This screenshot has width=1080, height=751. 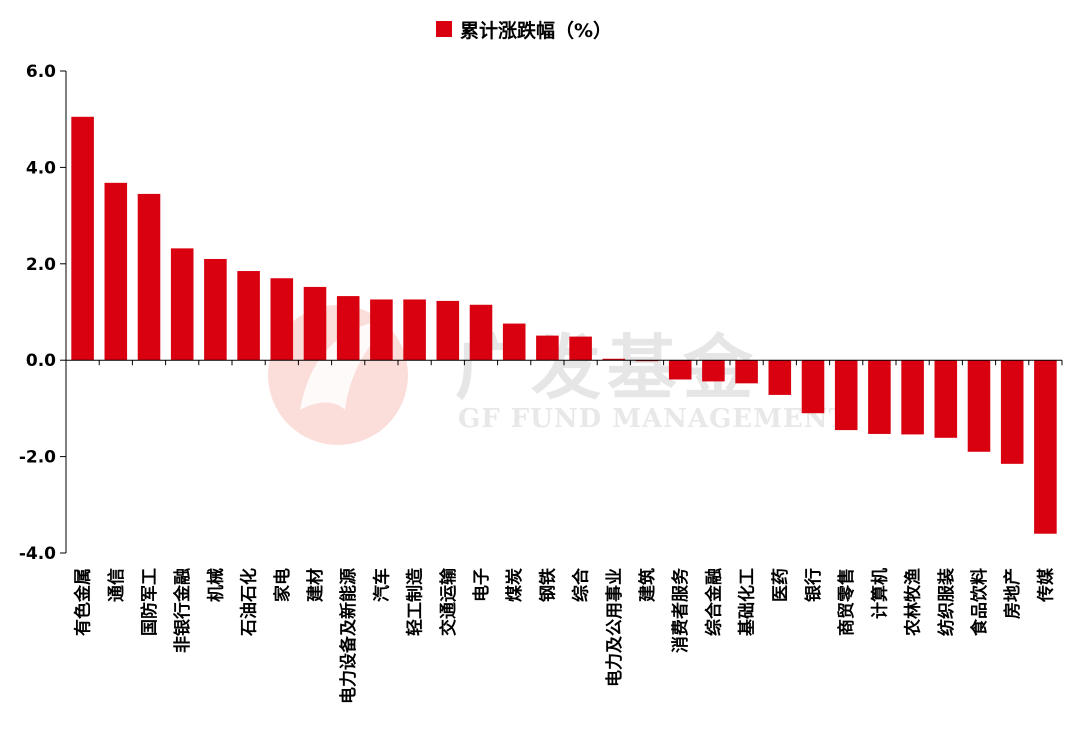 What do you see at coordinates (653, 419) in the screenshot?
I see `watermark-sub-text: GF FUND MANAGEMENT` at bounding box center [653, 419].